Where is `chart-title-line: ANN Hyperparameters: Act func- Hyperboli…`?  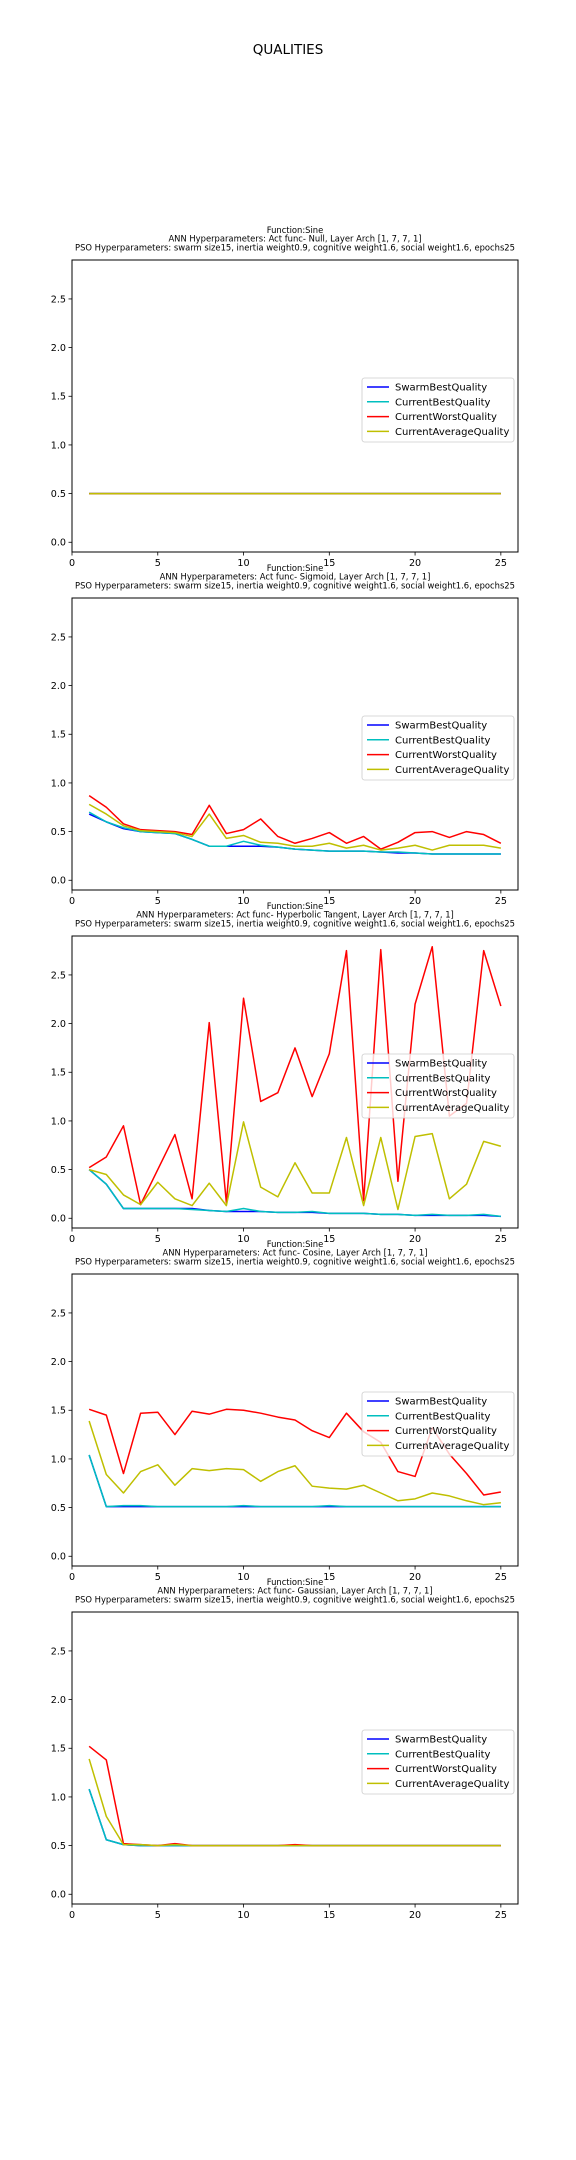
chart-title-line: ANN Hyperparameters: Act func- Hyperboli… is located at coordinates (295, 915).